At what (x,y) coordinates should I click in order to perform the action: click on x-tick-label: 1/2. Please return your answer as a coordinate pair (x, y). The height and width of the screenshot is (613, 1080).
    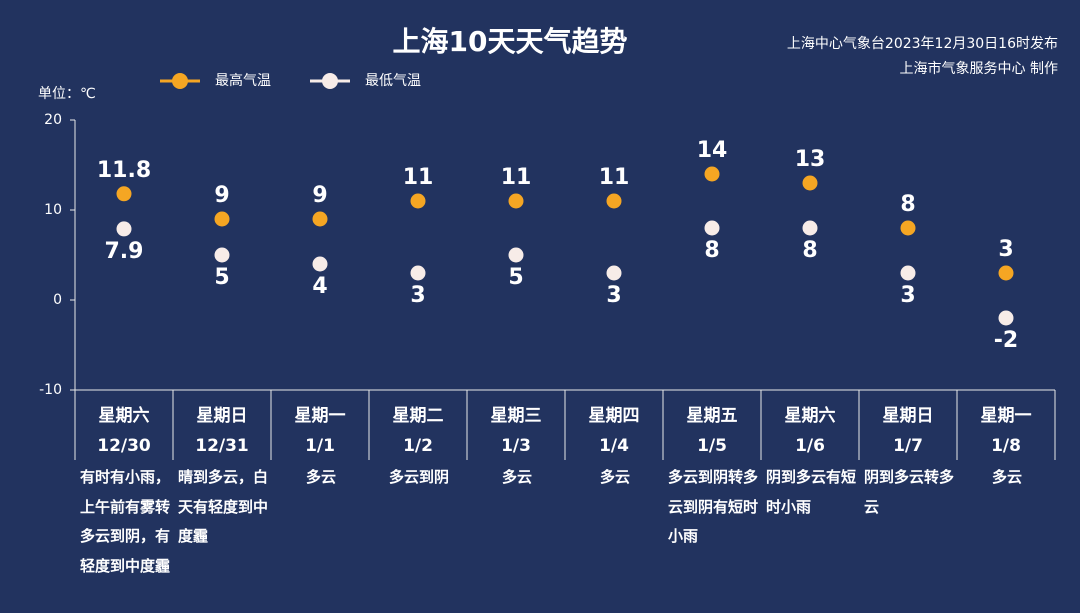
    Looking at the image, I should click on (418, 446).